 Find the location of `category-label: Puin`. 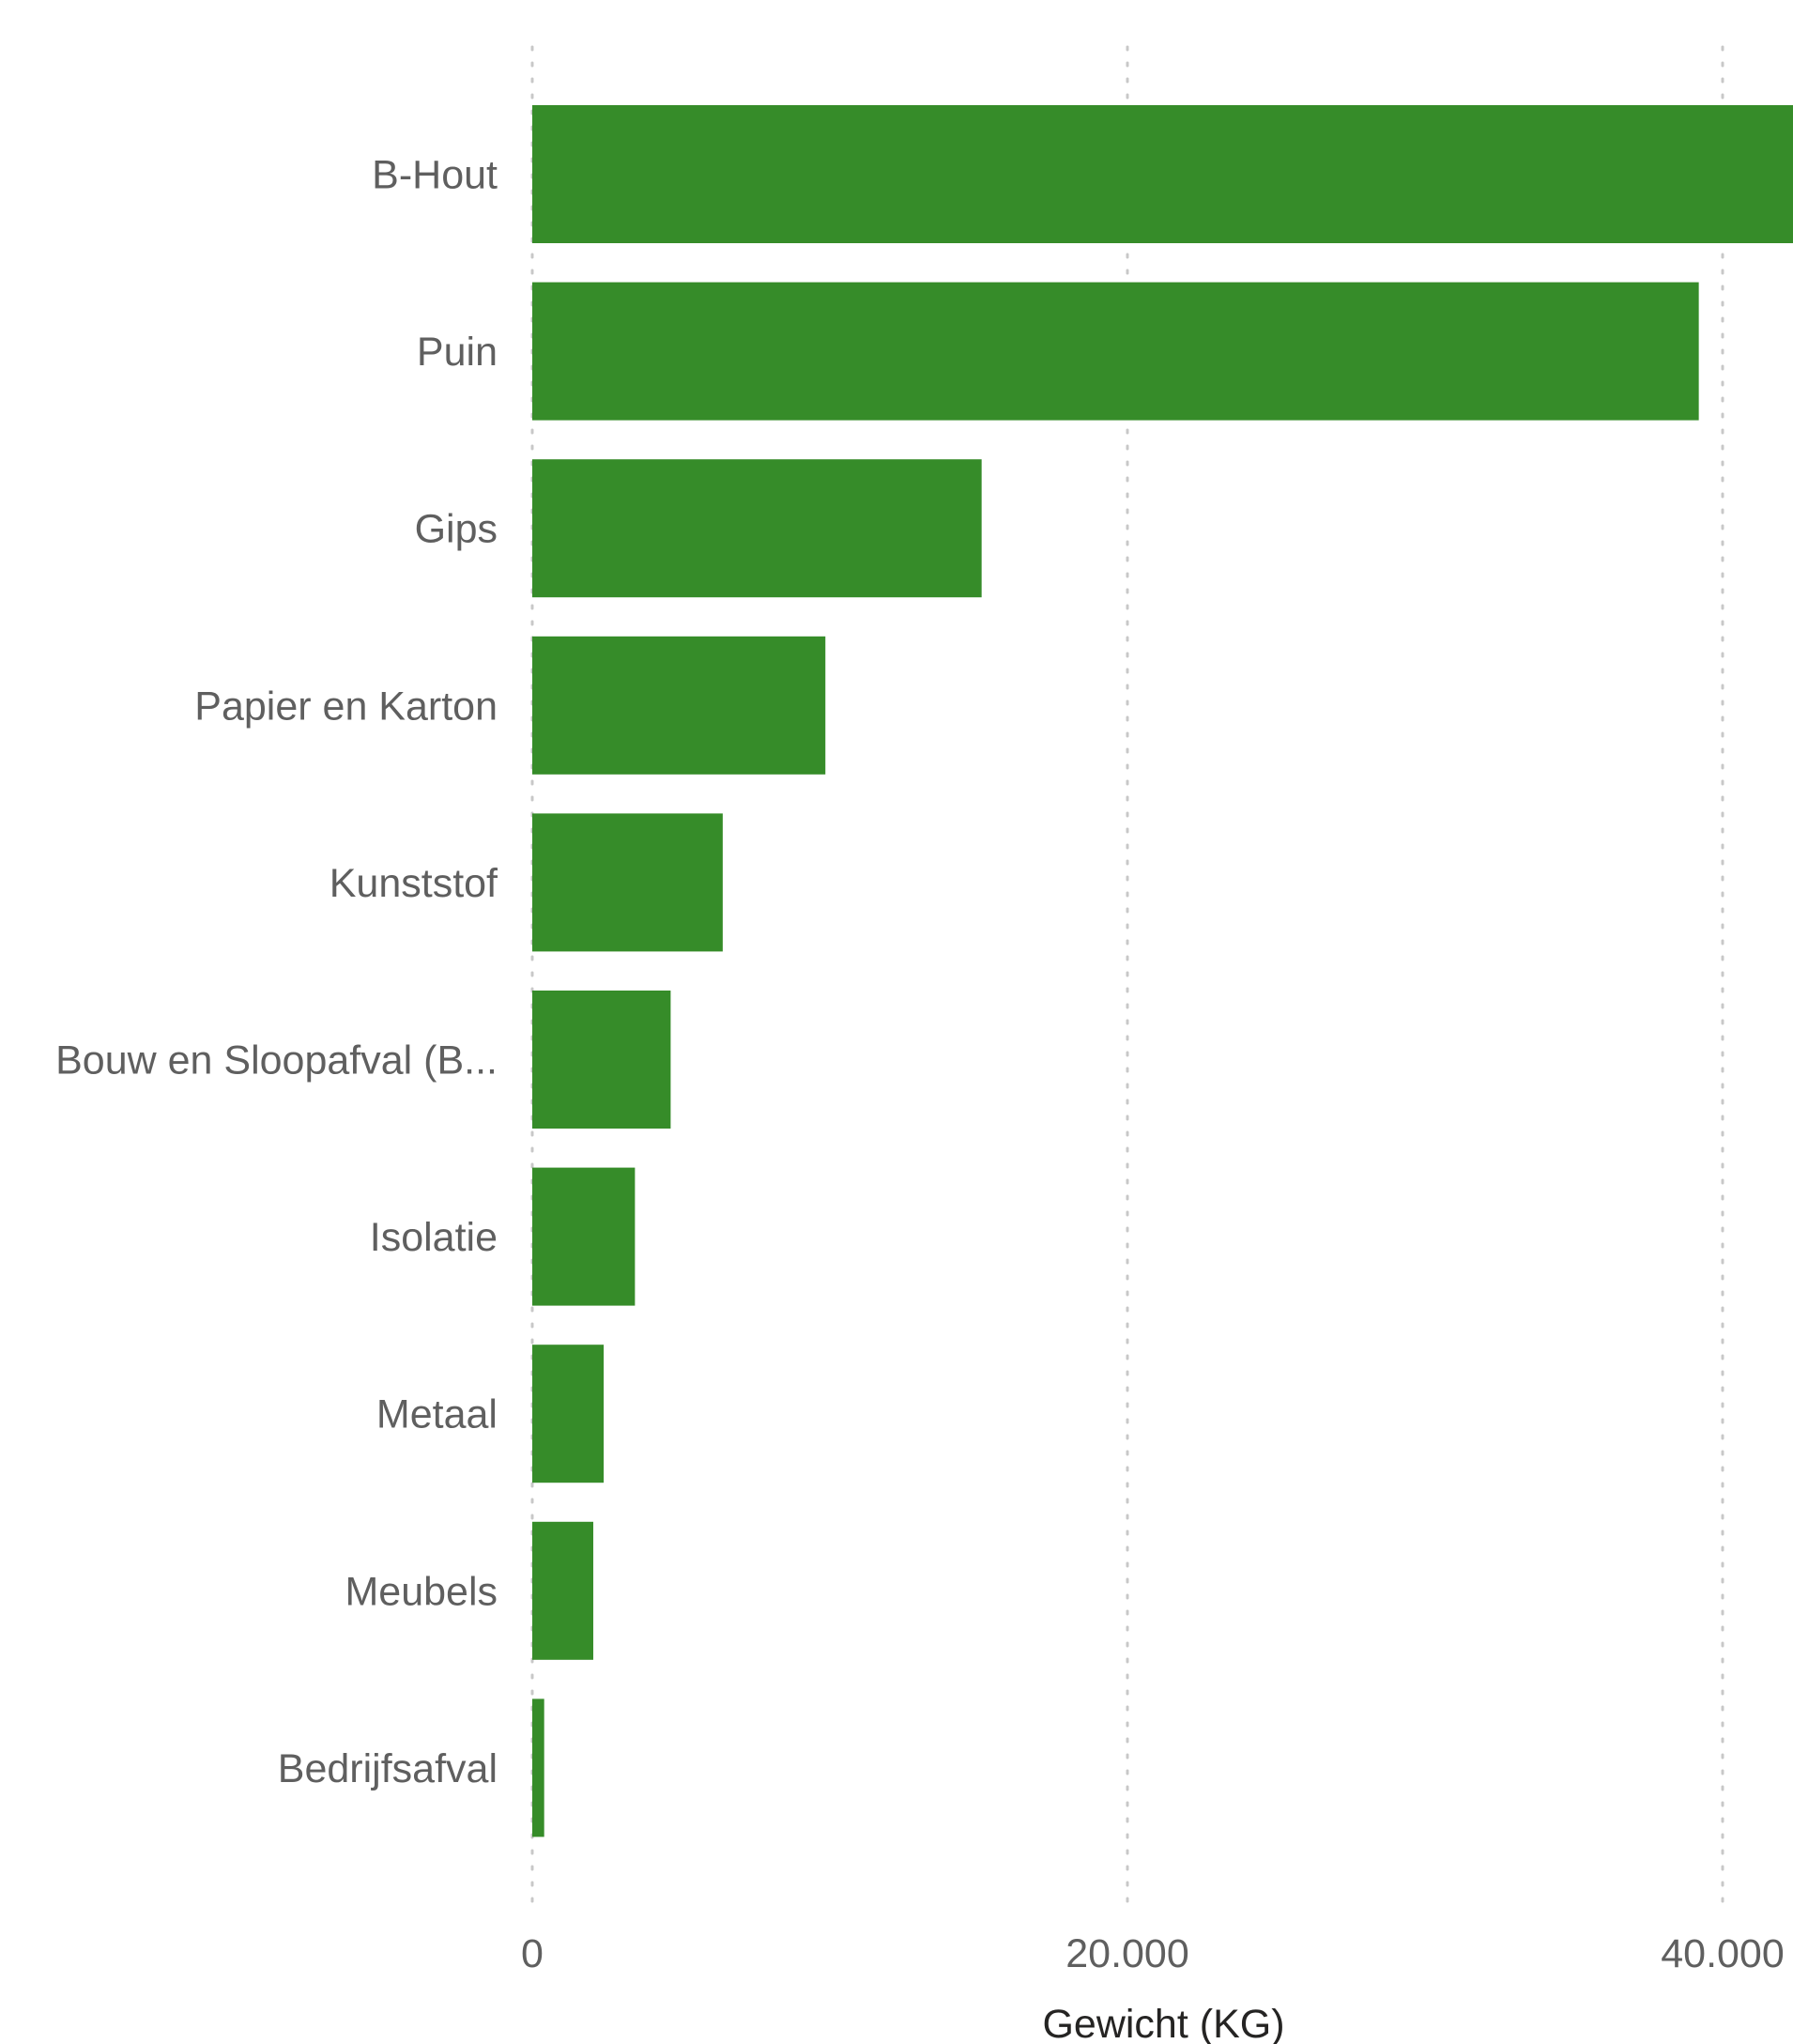

category-label: Puin is located at coordinates (458, 352).